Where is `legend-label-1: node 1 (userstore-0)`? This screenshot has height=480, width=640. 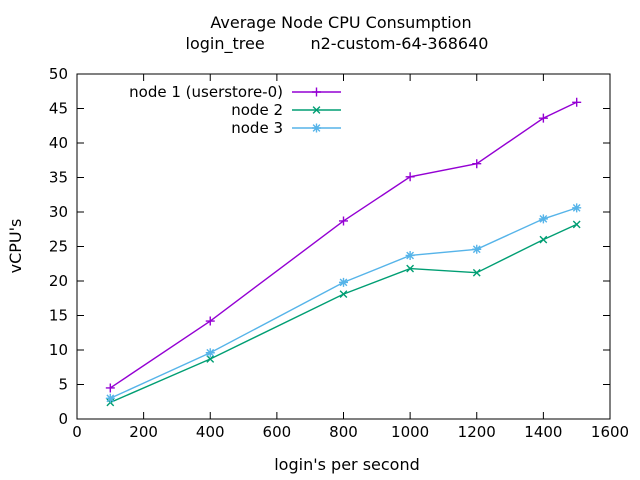 legend-label-1: node 1 (userstore-0) is located at coordinates (206, 92).